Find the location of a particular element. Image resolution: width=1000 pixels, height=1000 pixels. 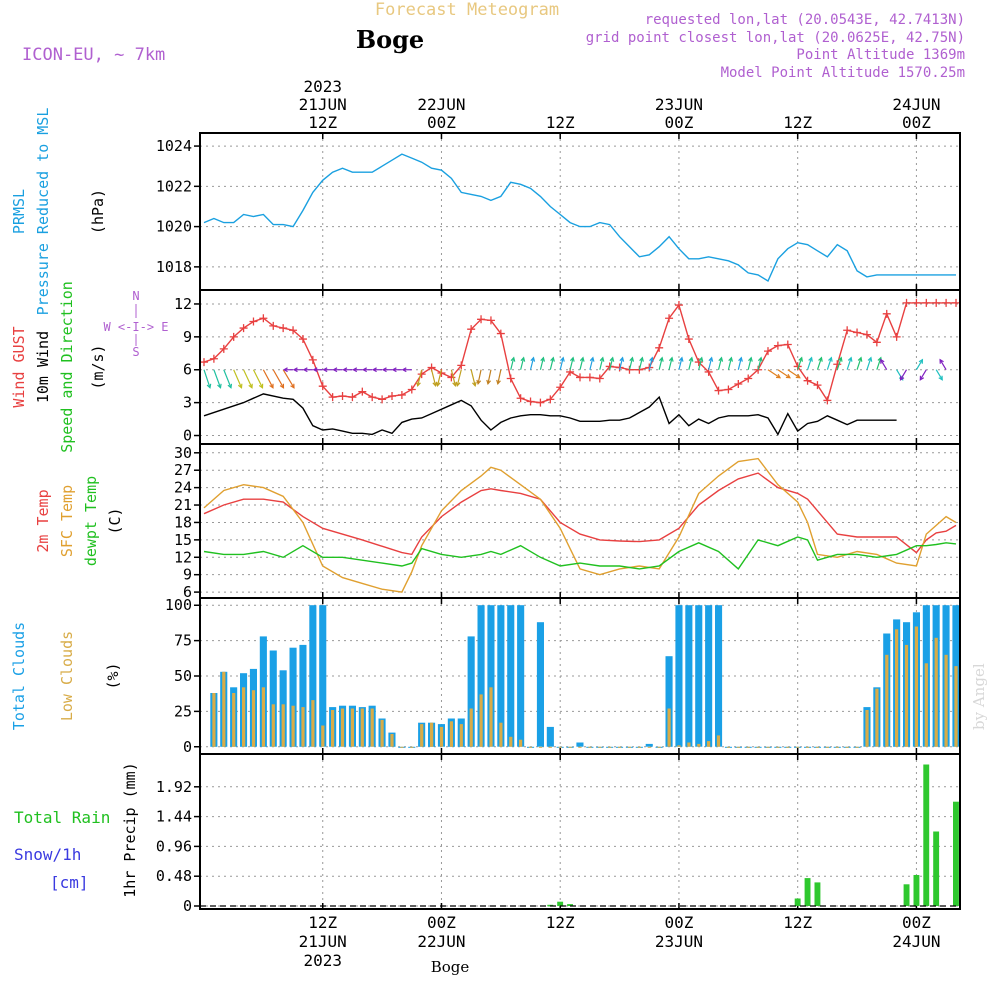

footer-location: Boge is located at coordinates (450, 967).